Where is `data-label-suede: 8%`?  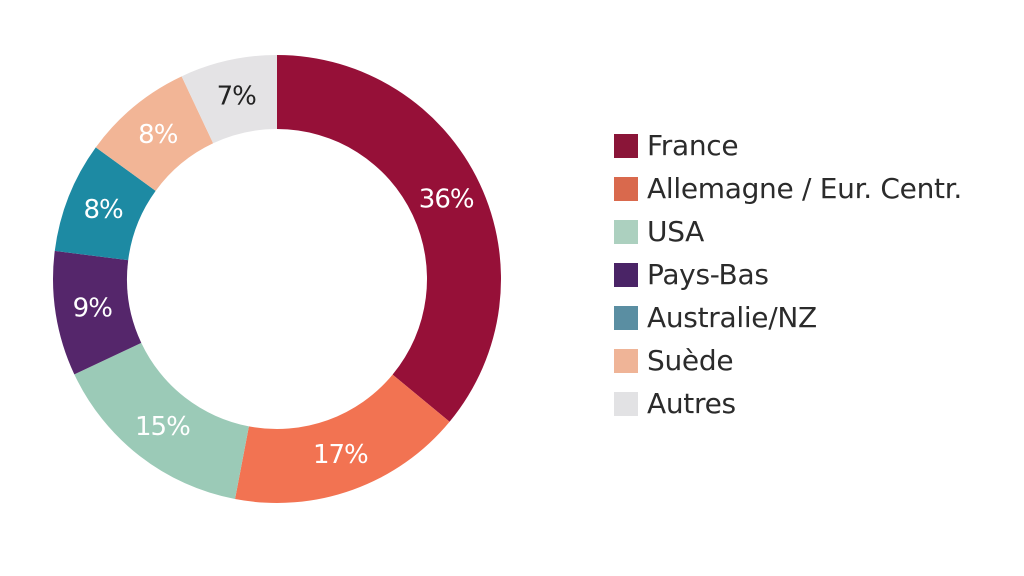
data-label-suede: 8% is located at coordinates (158, 135).